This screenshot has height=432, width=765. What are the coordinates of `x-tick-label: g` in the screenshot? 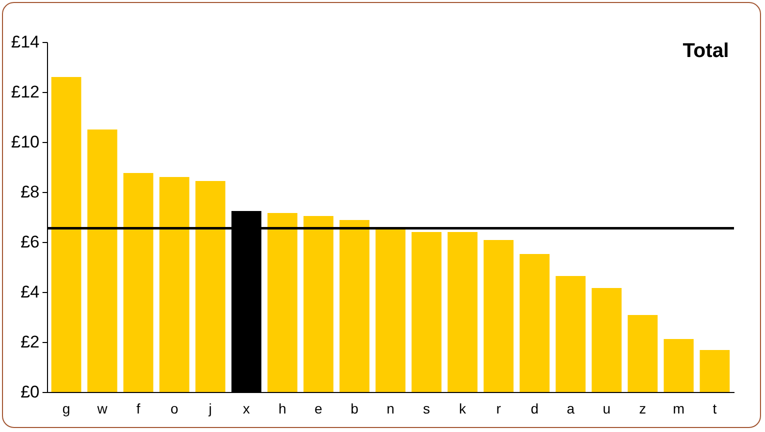 It's located at (66, 408).